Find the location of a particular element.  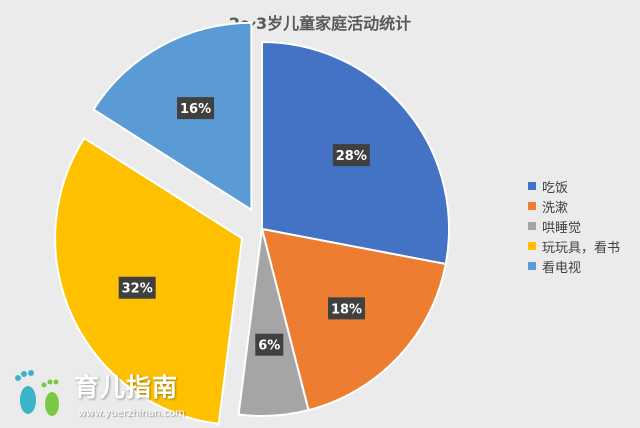

legend-label: 吃饭 is located at coordinates (555, 188).